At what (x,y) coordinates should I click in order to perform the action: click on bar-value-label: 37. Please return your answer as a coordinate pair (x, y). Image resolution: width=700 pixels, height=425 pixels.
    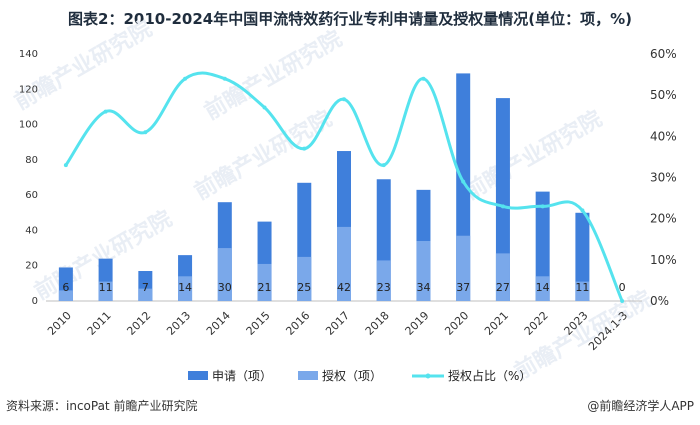
    Looking at the image, I should click on (463, 287).